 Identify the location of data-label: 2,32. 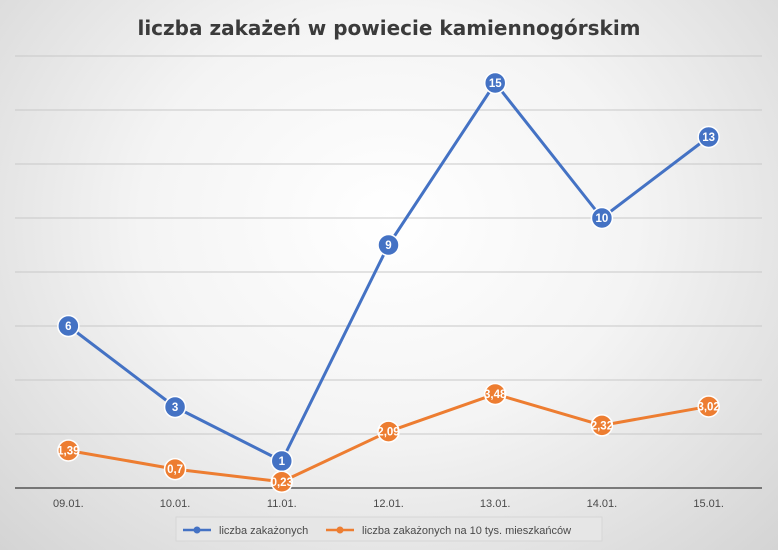
(602, 426).